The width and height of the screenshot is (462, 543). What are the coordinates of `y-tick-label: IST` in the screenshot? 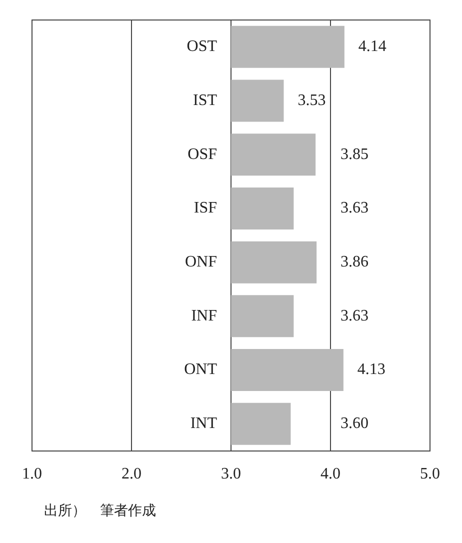 It's located at (205, 100).